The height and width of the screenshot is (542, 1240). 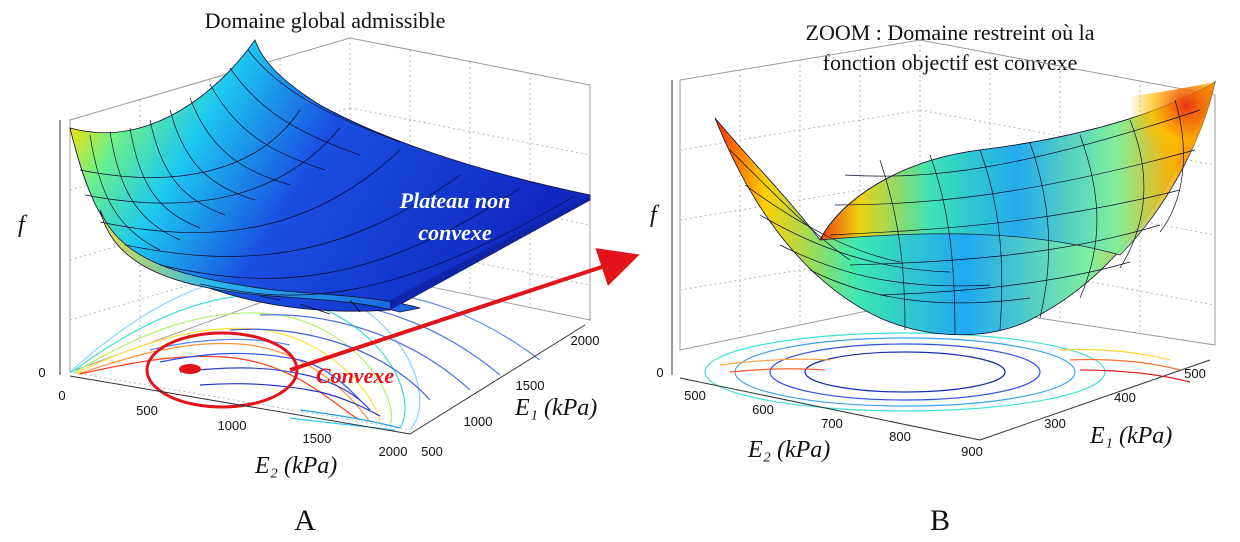 What do you see at coordinates (585, 340) in the screenshot?
I see `panel-a-y-tick: 2000` at bounding box center [585, 340].